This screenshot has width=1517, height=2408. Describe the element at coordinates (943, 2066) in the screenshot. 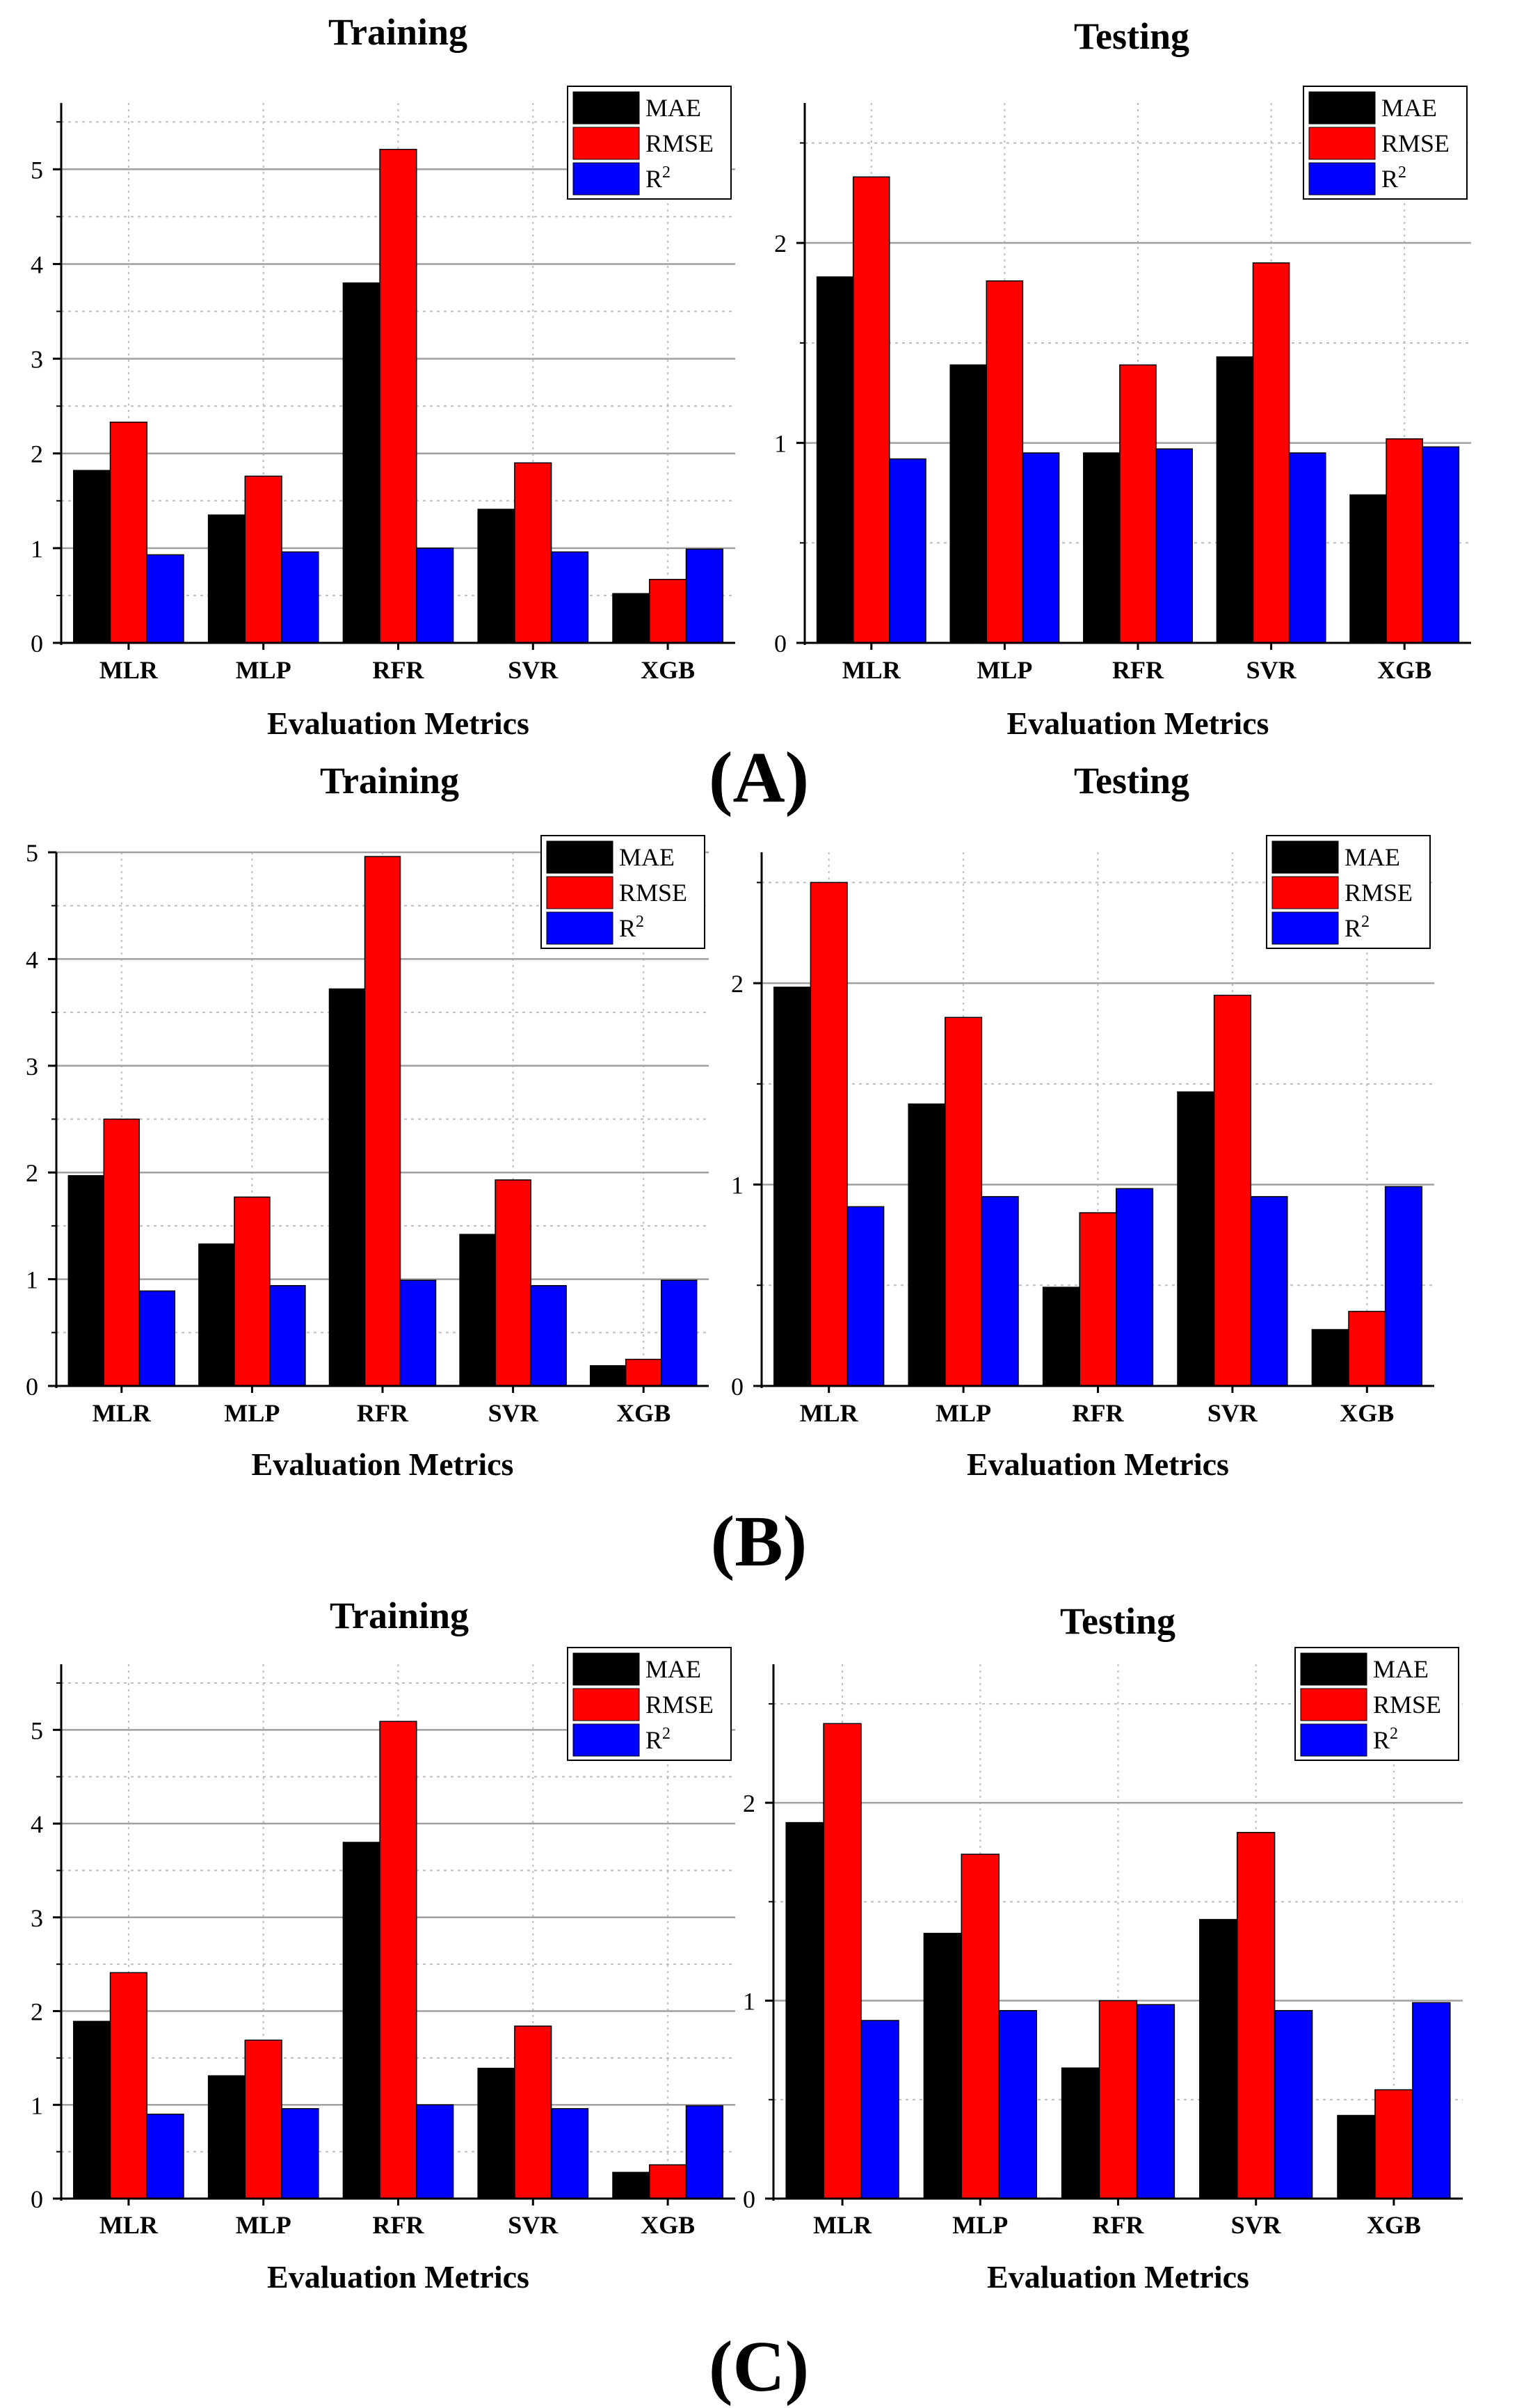

I see `bar-mae-mlp` at that location.